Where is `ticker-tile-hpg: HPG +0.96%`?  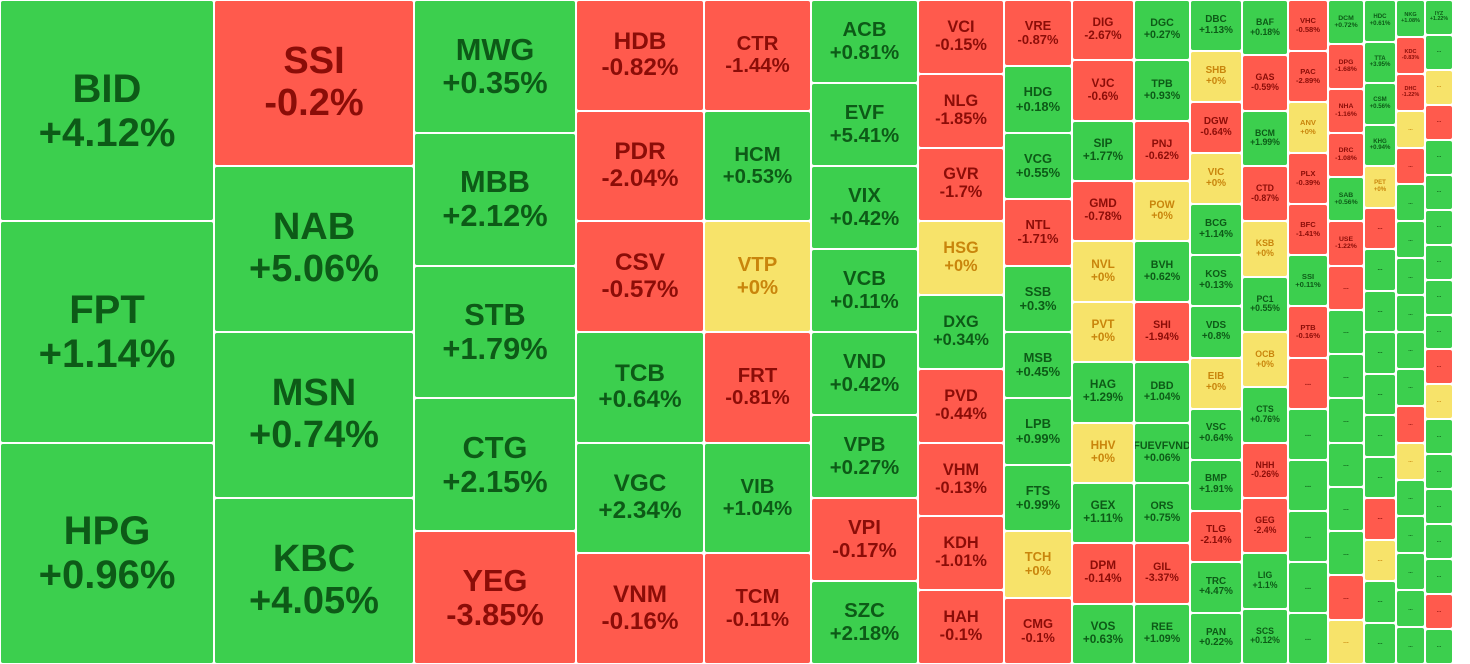 ticker-tile-hpg: HPG +0.96% is located at coordinates (107, 553).